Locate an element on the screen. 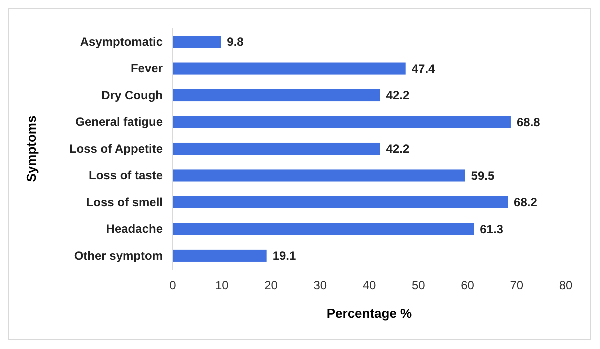 The image size is (600, 349). y-axis-title: Symptoms is located at coordinates (31, 149).